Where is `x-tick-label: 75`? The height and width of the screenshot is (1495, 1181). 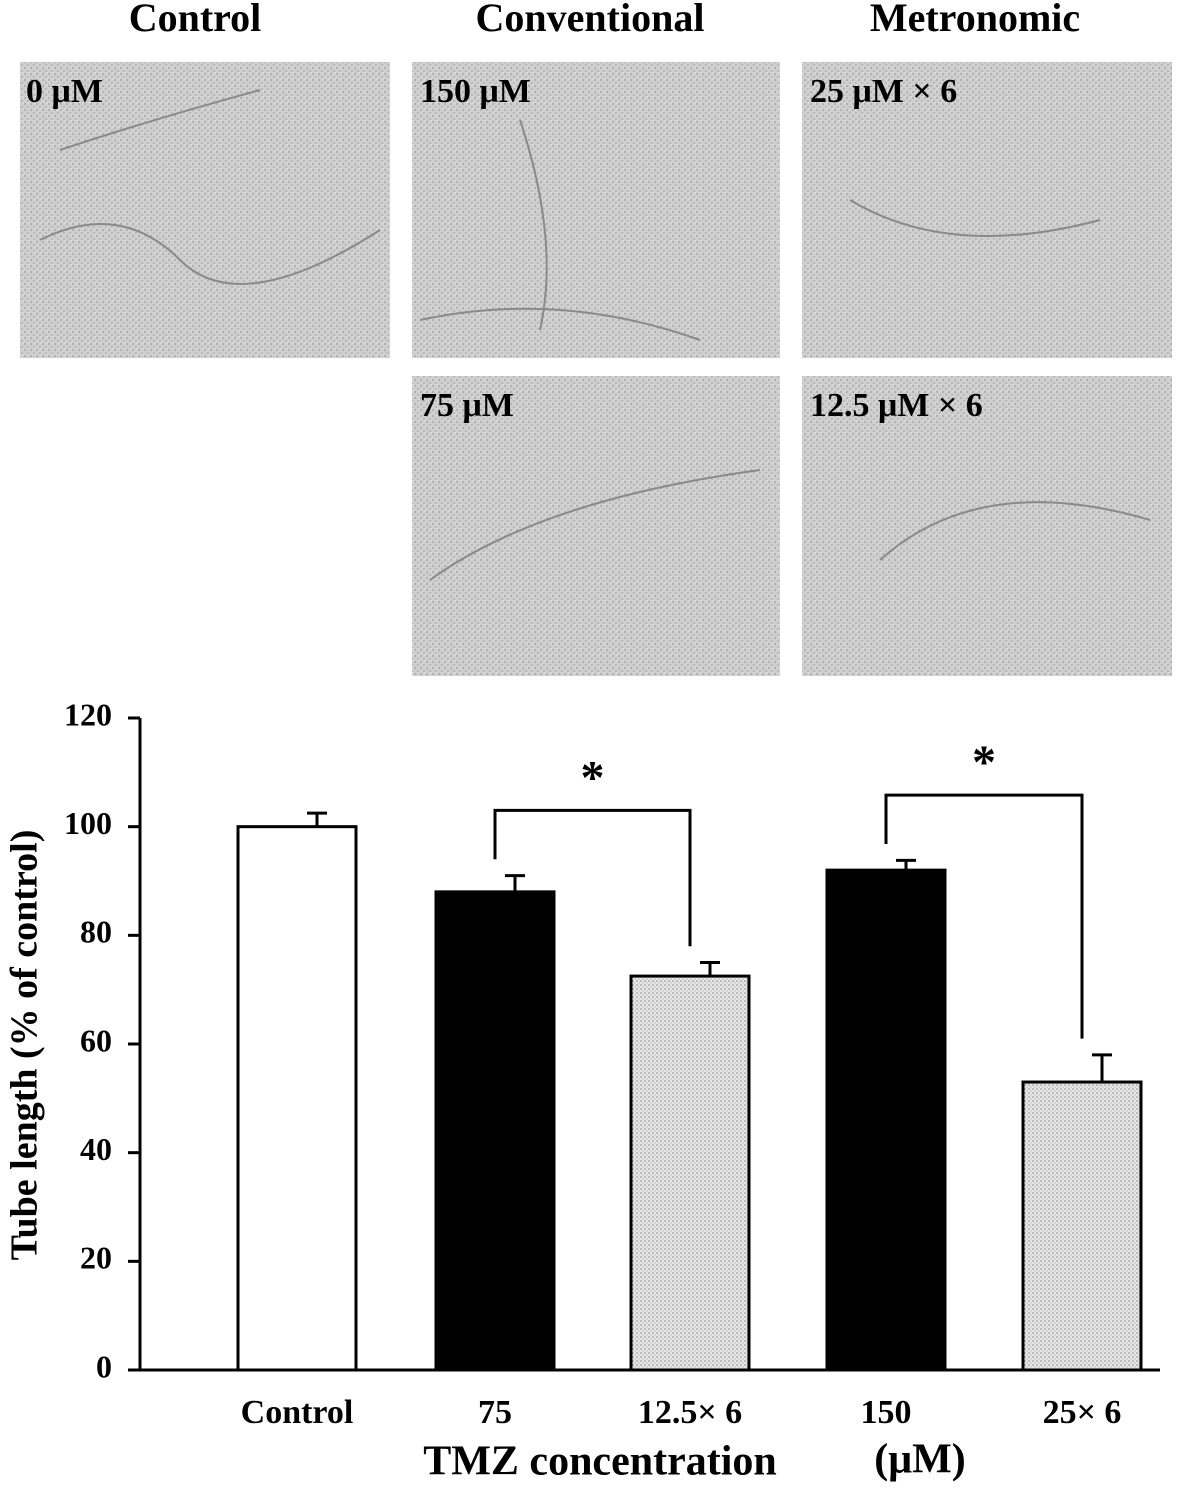 x-tick-label: 75 is located at coordinates (495, 1412).